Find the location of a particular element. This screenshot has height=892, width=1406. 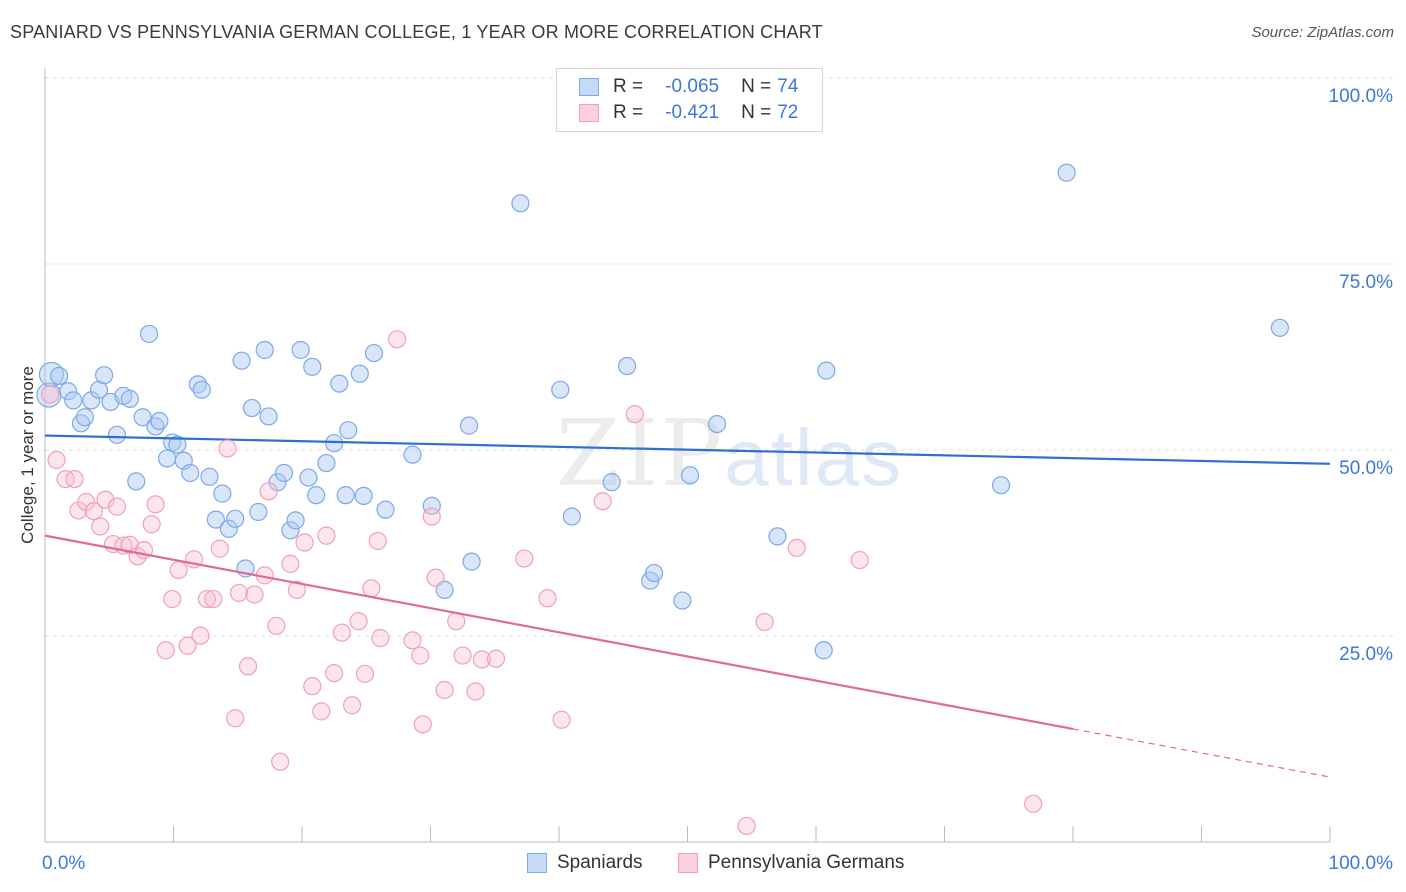

series-legend: Spaniards Pennsylvania Germans is located at coordinates (703, 865).